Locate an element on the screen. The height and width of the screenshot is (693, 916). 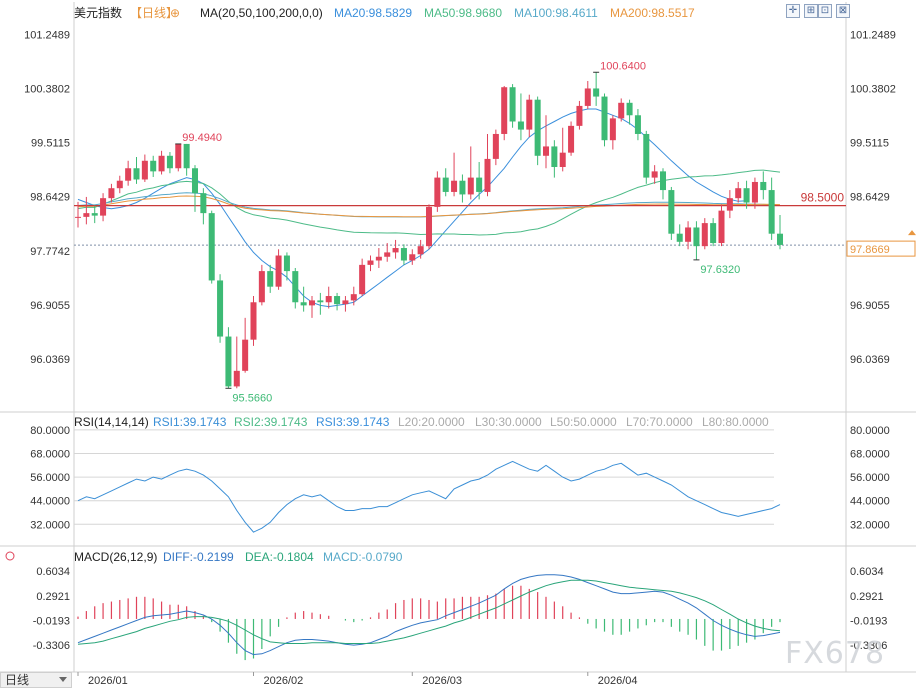
price-tick-left: 96.9055 is located at coordinates (50, 306).